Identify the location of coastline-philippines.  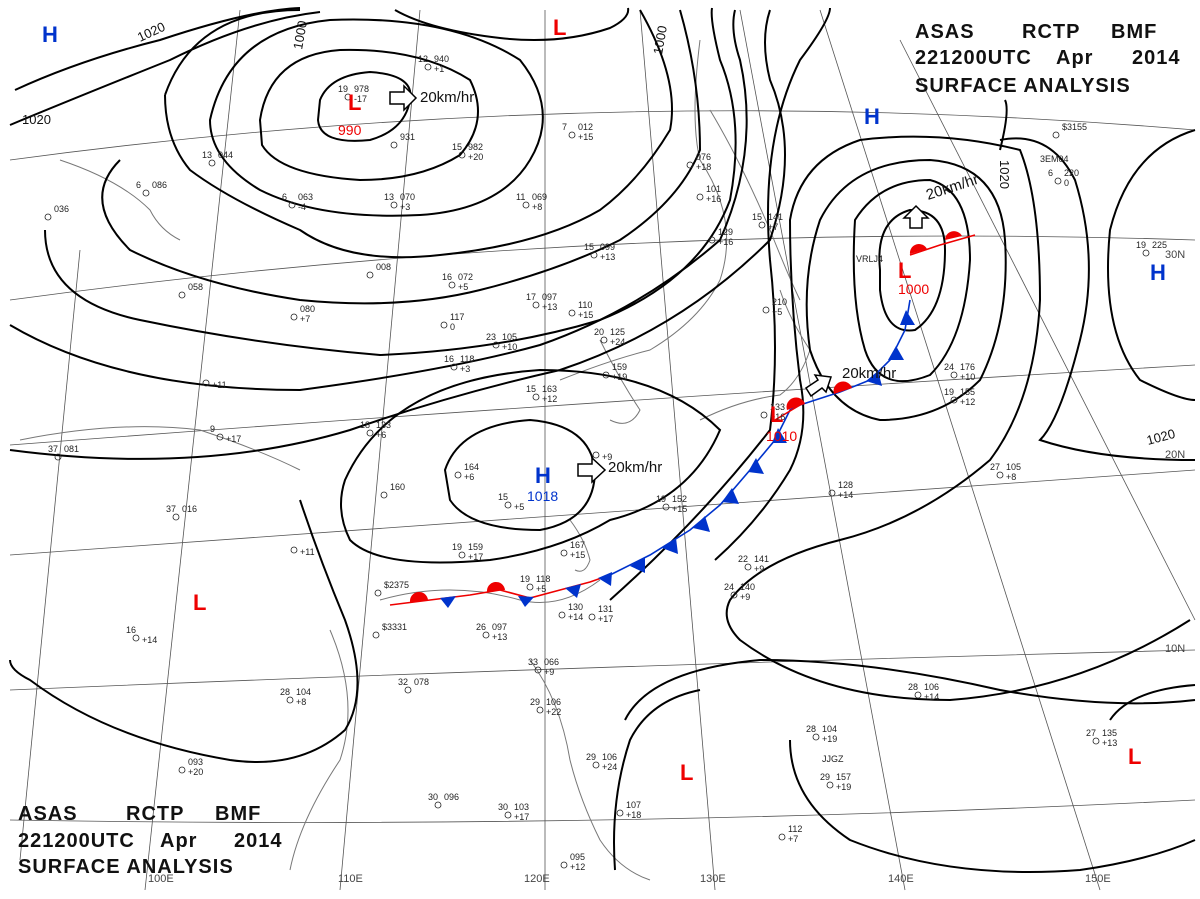
(590, 770).